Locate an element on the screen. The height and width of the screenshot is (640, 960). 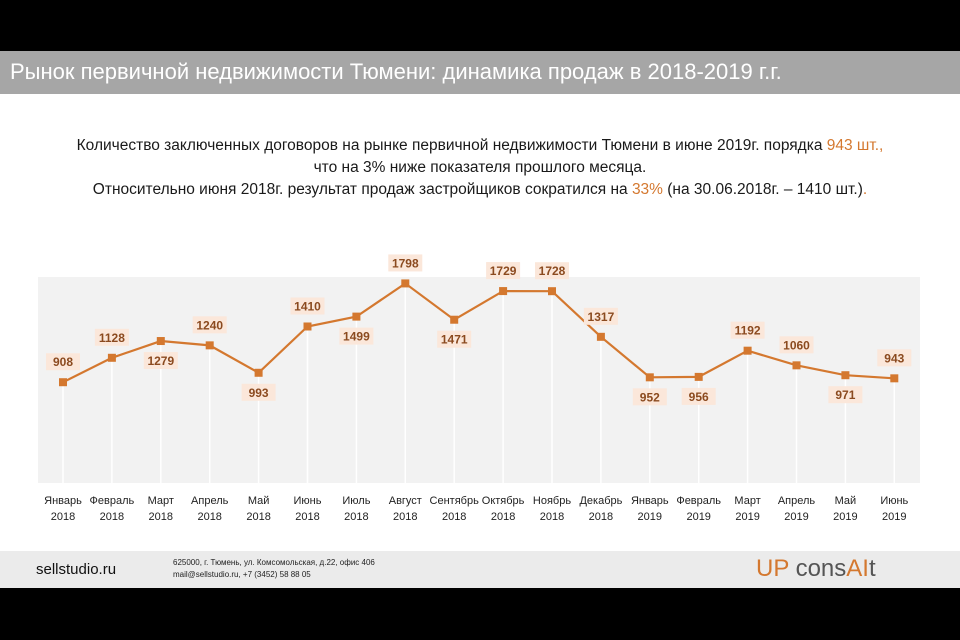
company-logo: UP consAIt is located at coordinates (816, 569).